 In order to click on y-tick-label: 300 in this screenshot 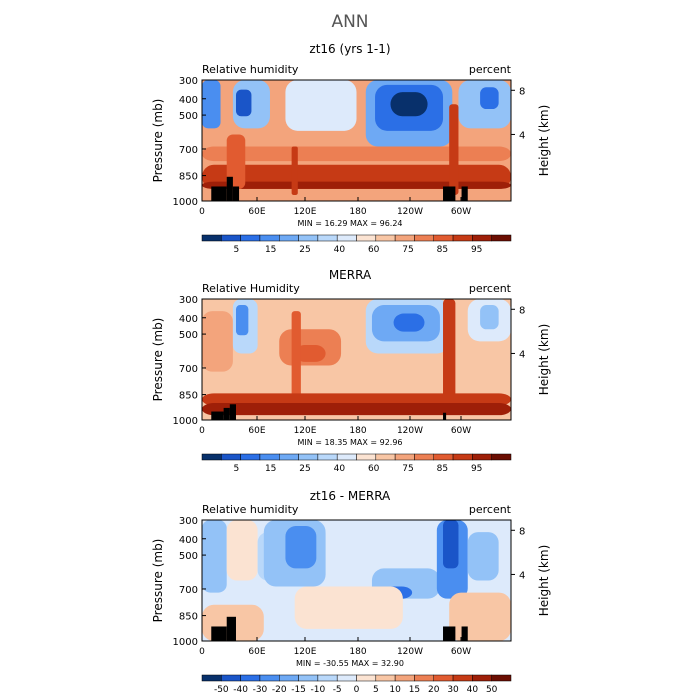, I will do `click(188, 81)`.